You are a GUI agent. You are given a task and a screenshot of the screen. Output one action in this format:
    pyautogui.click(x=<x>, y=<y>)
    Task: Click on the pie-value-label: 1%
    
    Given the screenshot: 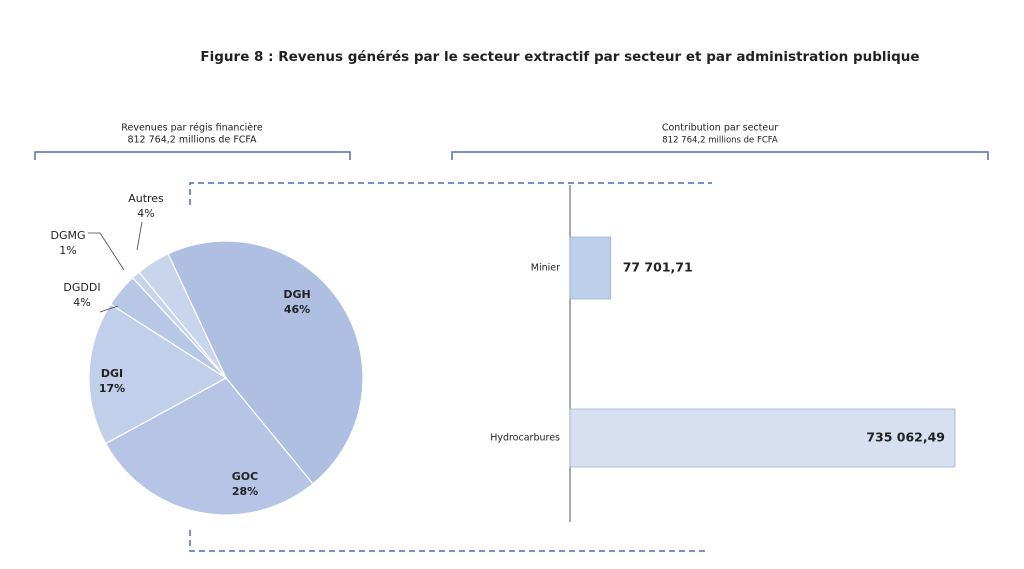 What is the action you would take?
    pyautogui.click(x=67, y=250)
    